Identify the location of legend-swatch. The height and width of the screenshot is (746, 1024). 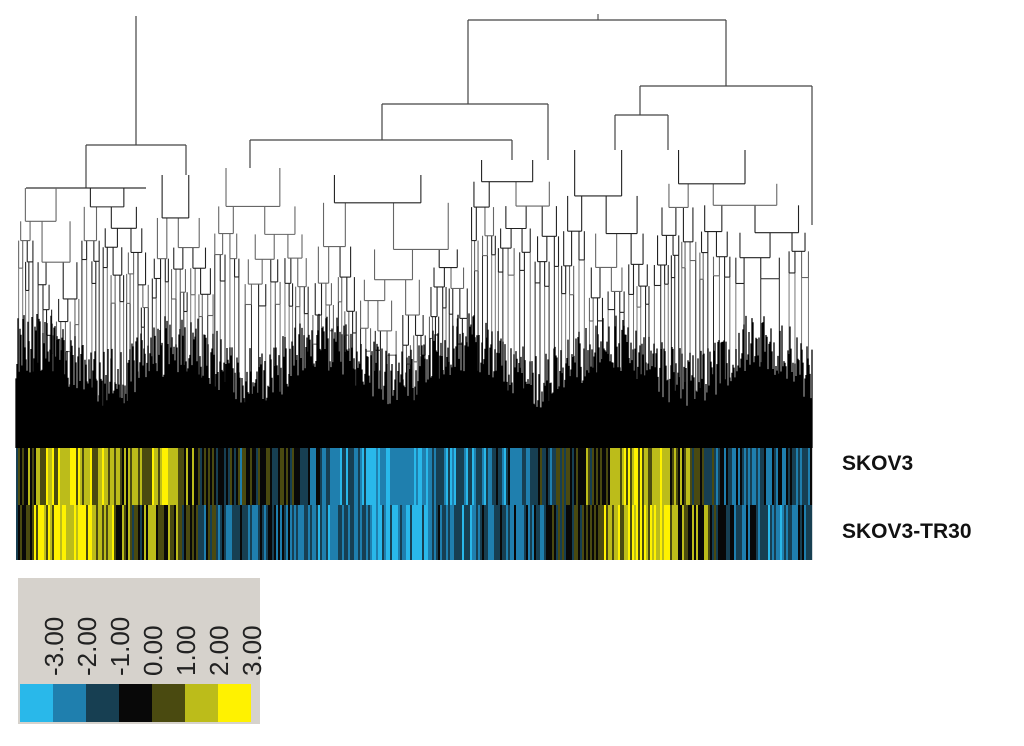
(135, 703).